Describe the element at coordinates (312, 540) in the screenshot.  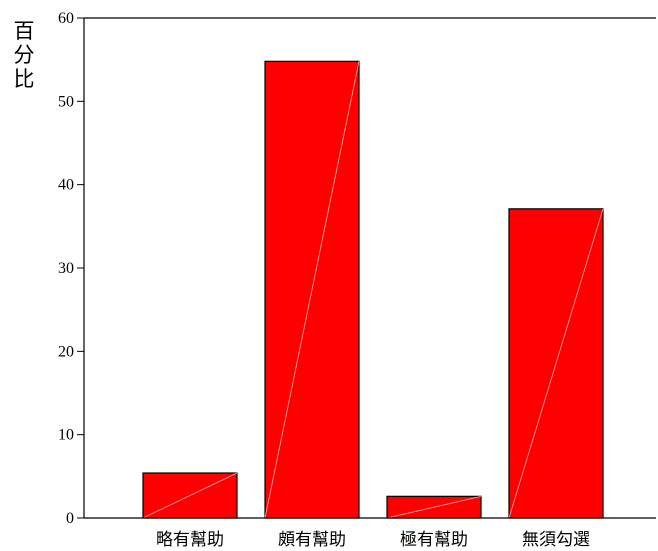
I see `x-tick-label: 頗有幫助` at that location.